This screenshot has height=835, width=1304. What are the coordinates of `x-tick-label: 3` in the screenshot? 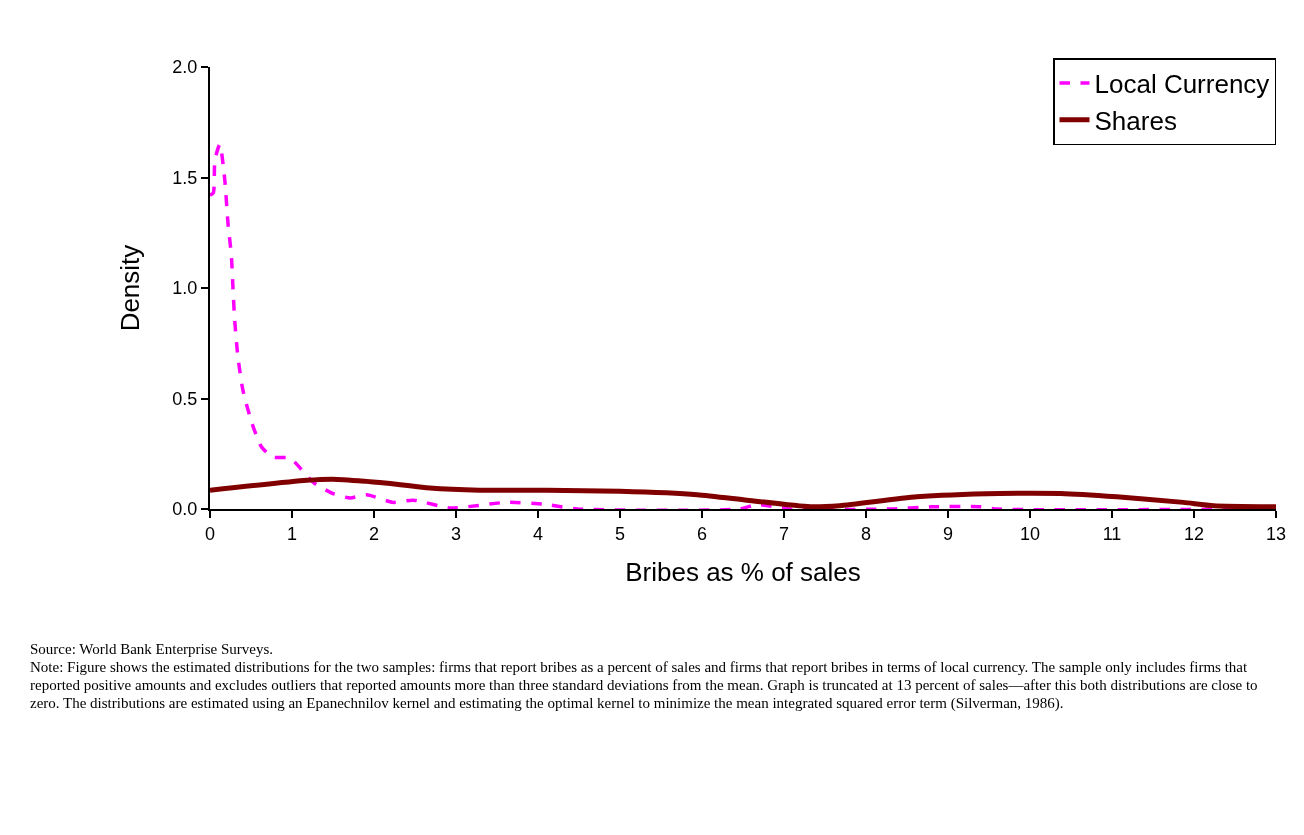 It's located at (456, 533).